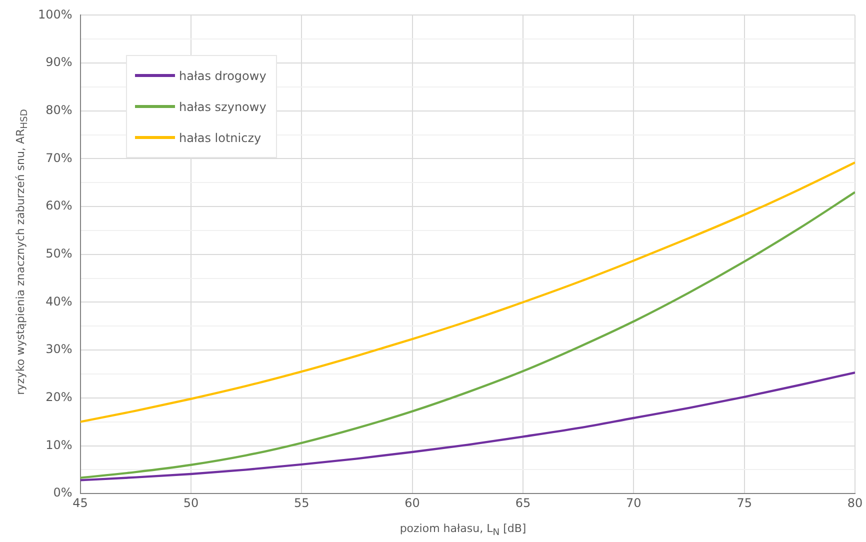 The height and width of the screenshot is (542, 866). Describe the element at coordinates (59, 110) in the screenshot. I see `y-tick-label: 80%` at that location.